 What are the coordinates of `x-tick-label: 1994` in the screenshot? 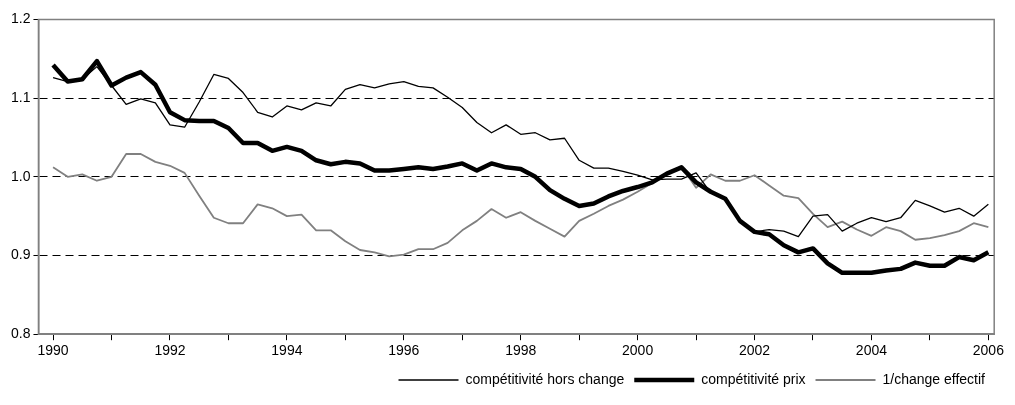 It's located at (287, 350).